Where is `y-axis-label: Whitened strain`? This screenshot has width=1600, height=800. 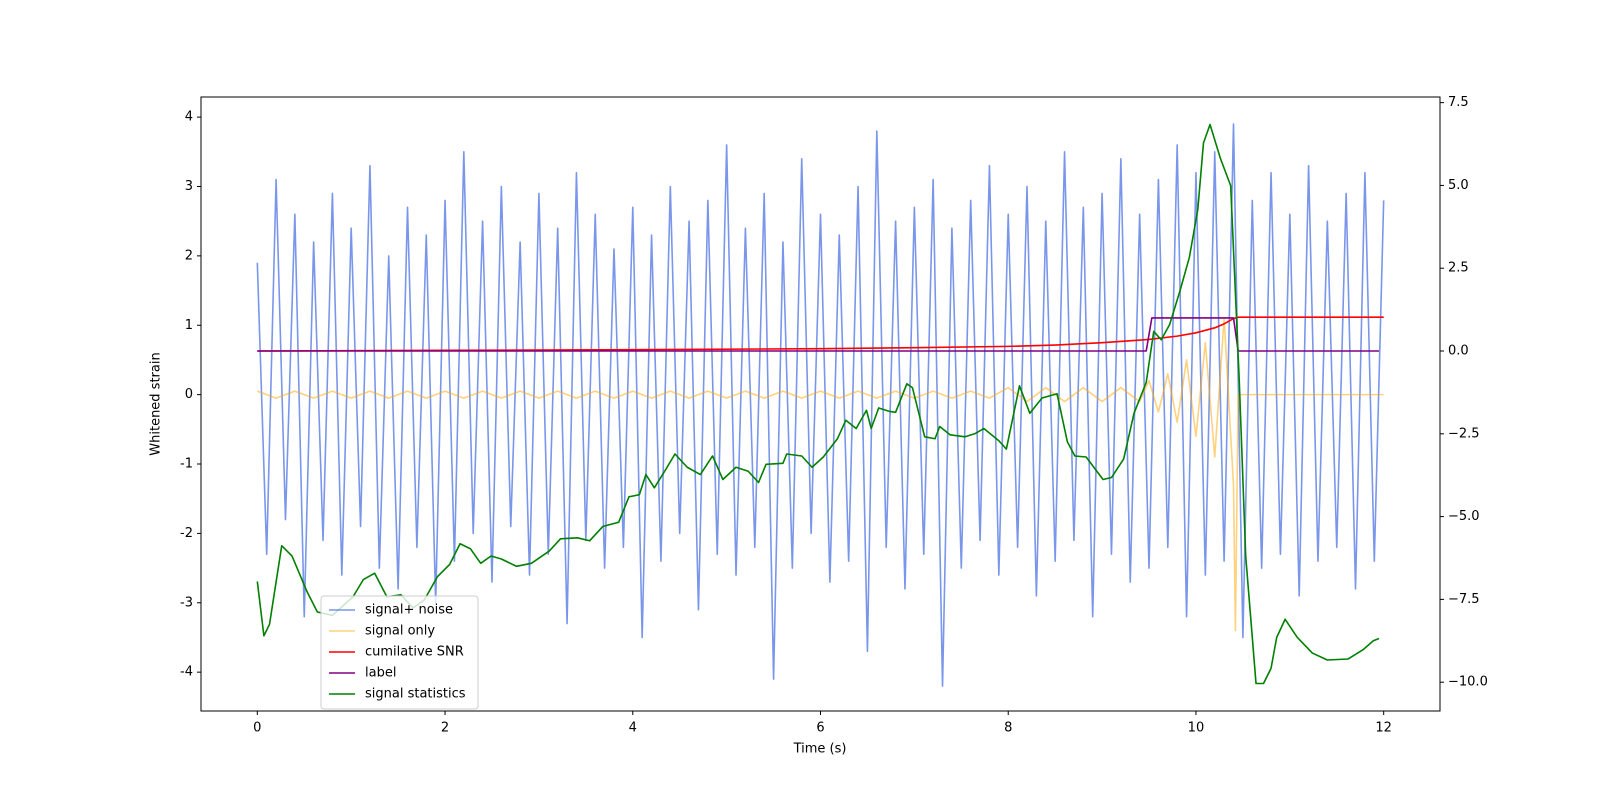 y-axis-label: Whitened strain is located at coordinates (156, 403).